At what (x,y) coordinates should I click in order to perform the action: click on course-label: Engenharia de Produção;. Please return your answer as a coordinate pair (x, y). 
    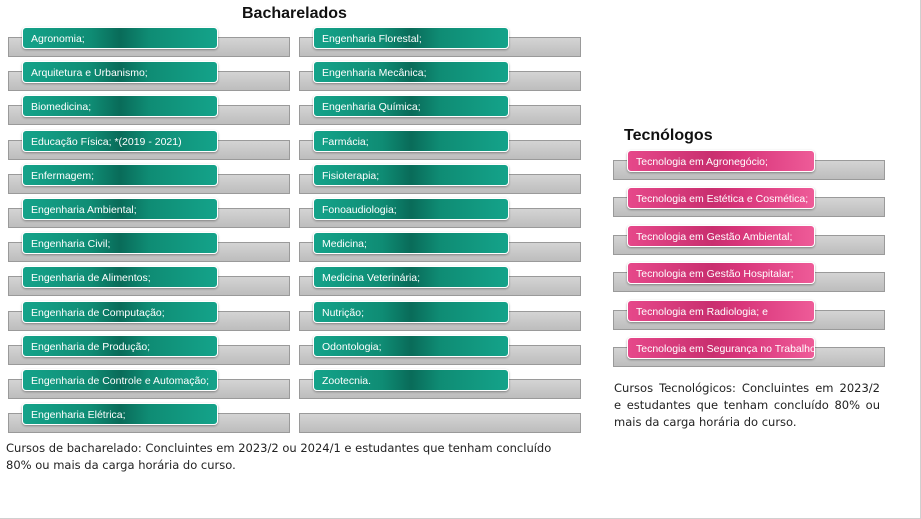
    Looking at the image, I should click on (120, 345).